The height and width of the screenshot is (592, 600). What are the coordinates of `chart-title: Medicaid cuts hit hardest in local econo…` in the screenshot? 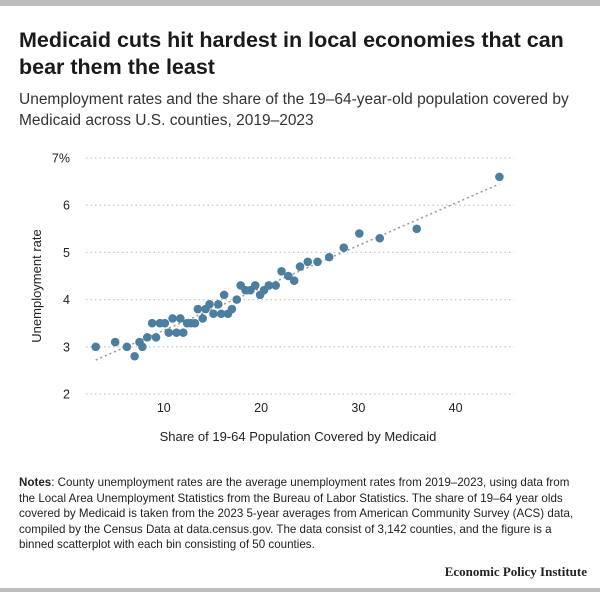 It's located at (291, 53).